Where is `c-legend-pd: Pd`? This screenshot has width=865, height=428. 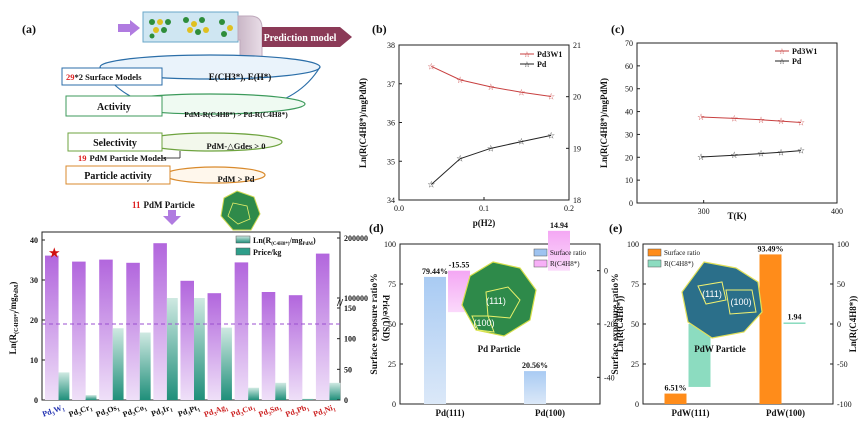 c-legend-pd: Pd is located at coordinates (797, 61).